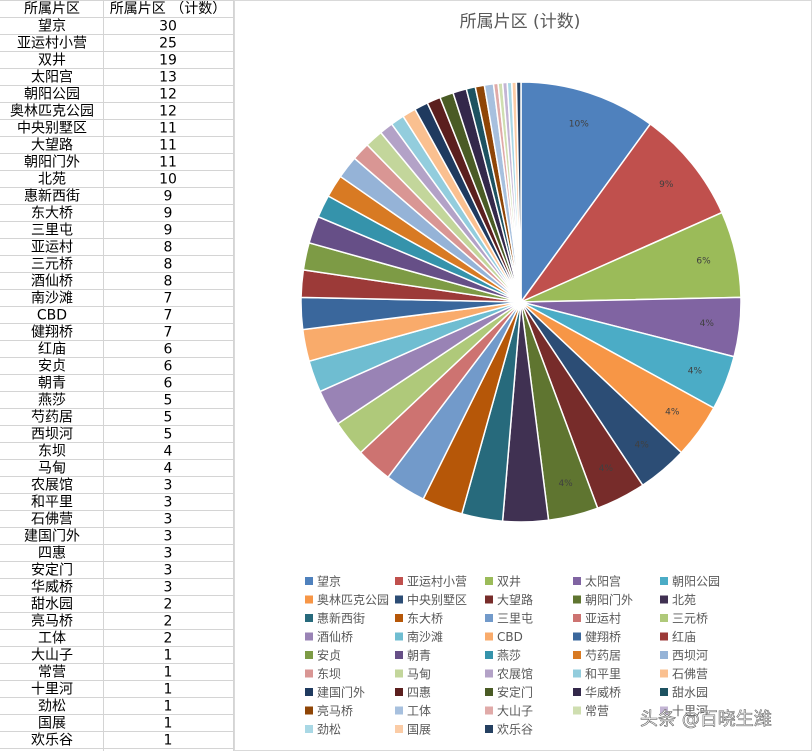  Describe the element at coordinates (52, 214) in the screenshot. I see `cell: 东大桥` at that location.